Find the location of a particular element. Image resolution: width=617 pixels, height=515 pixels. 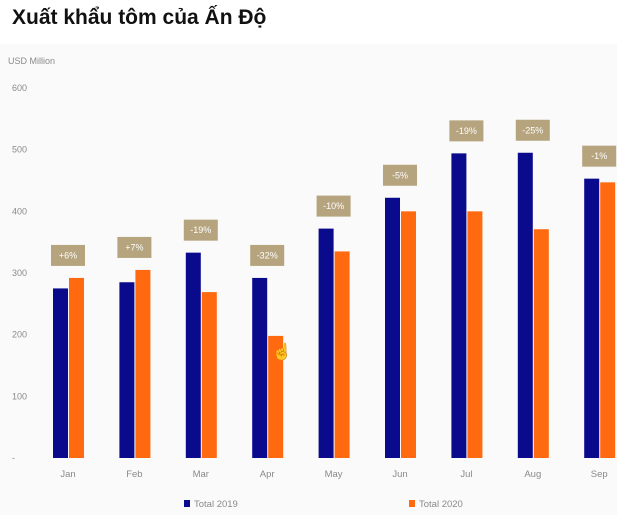

x-tick-label: Jun is located at coordinates (399, 474).